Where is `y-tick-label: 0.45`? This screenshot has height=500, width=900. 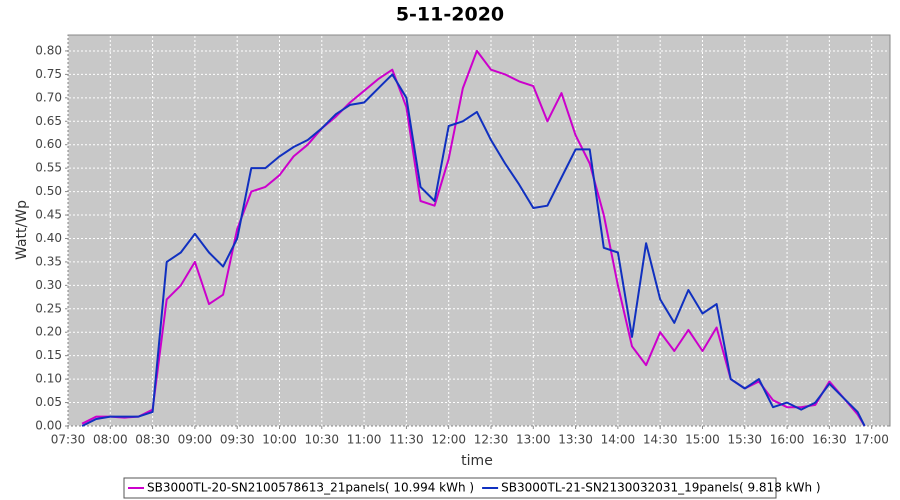
y-tick-label: 0.45 is located at coordinates (48, 215).